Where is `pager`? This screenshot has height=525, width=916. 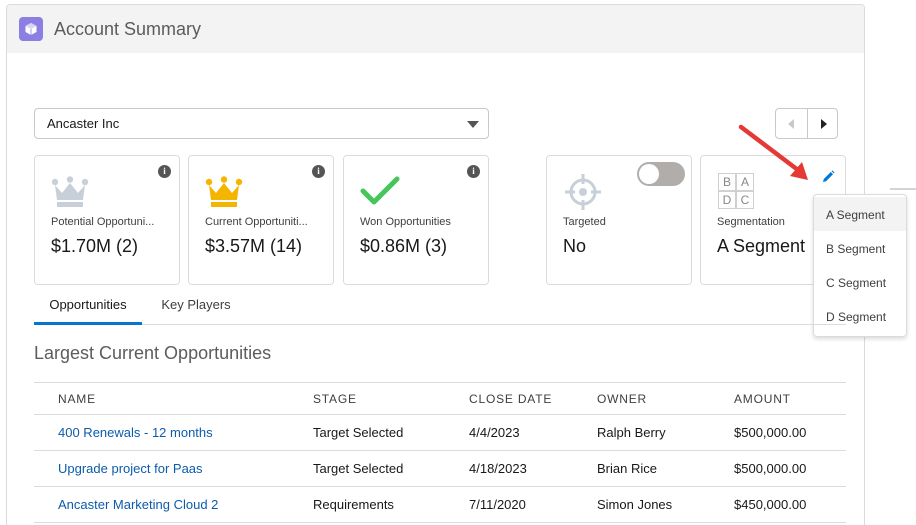 pager is located at coordinates (806, 123).